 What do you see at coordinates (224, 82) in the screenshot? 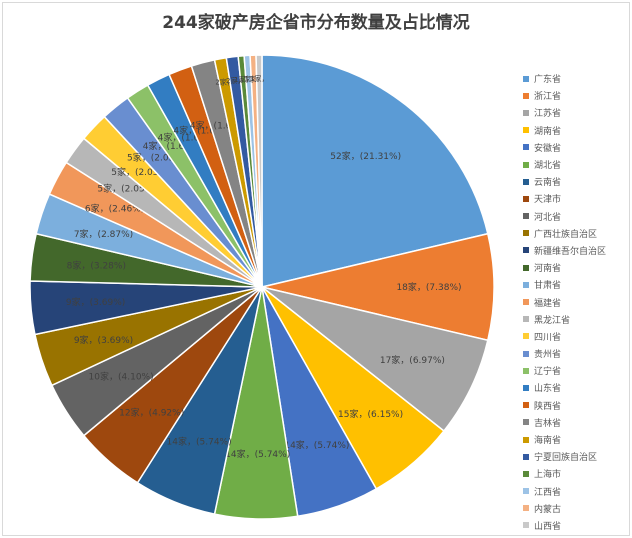
I see `slice-data-label-22: 2家，` at bounding box center [224, 82].